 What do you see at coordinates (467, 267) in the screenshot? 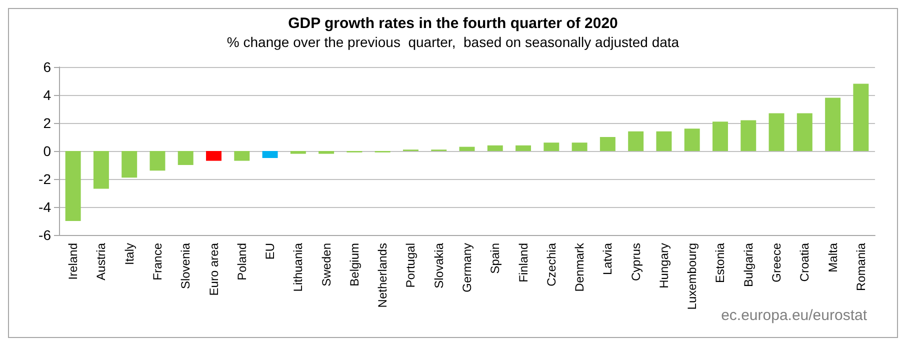
I see `x-tick-label: Germany` at bounding box center [467, 267].